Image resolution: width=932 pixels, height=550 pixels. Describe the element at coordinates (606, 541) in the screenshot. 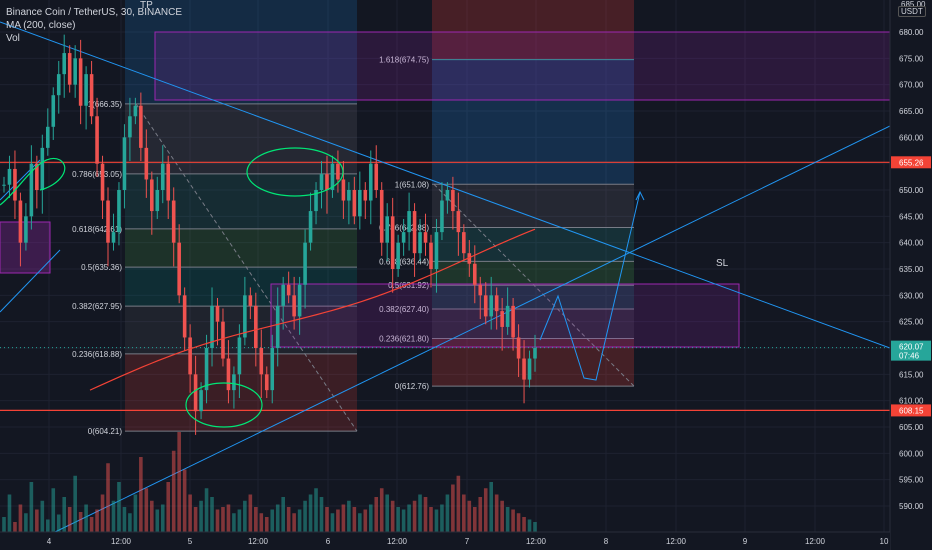

I see `time-tick-label: 8` at that location.